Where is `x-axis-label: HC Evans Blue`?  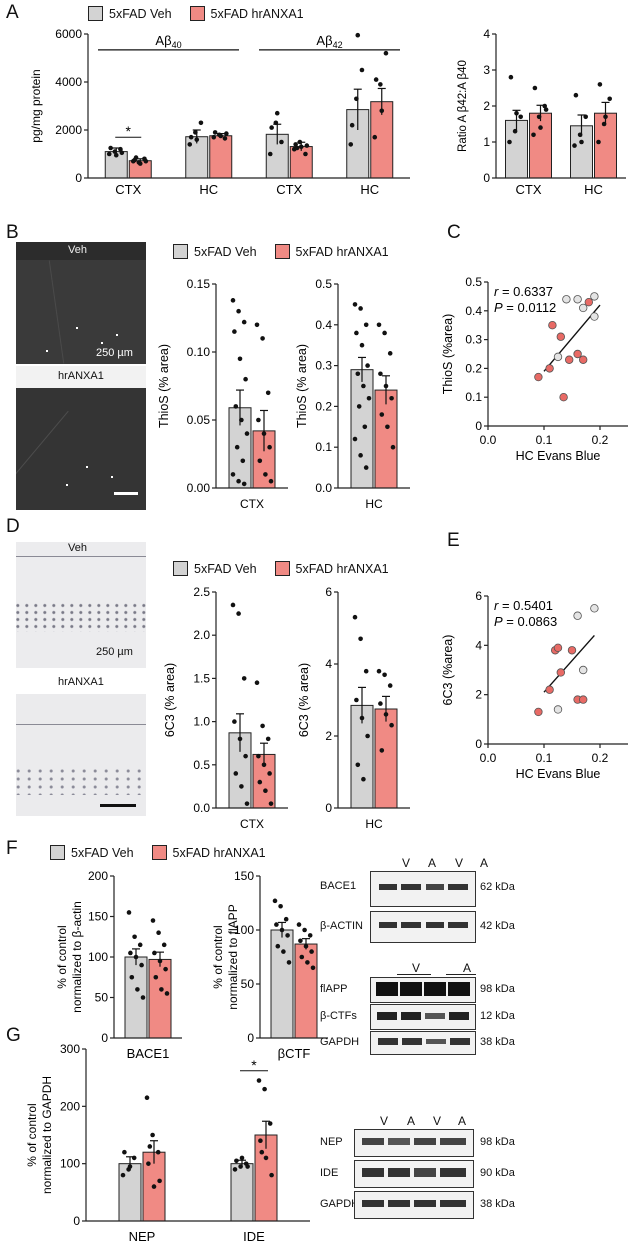
x-axis-label: HC Evans Blue is located at coordinates (558, 456).